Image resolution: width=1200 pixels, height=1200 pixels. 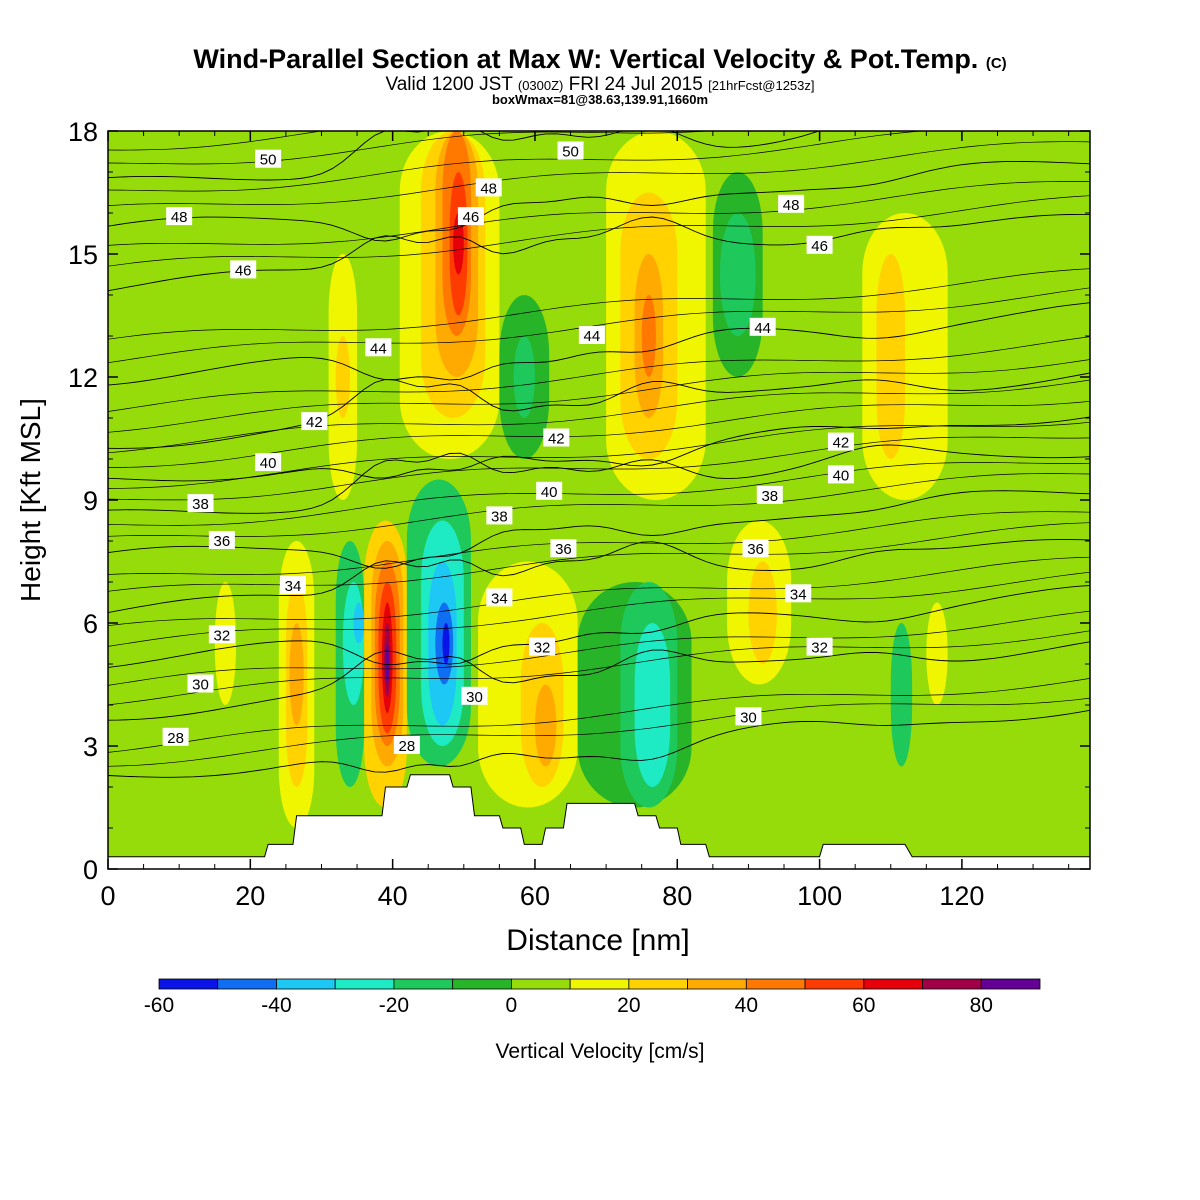 What do you see at coordinates (276, 1005) in the screenshot?
I see `colorbar-tick-label: -40` at bounding box center [276, 1005].